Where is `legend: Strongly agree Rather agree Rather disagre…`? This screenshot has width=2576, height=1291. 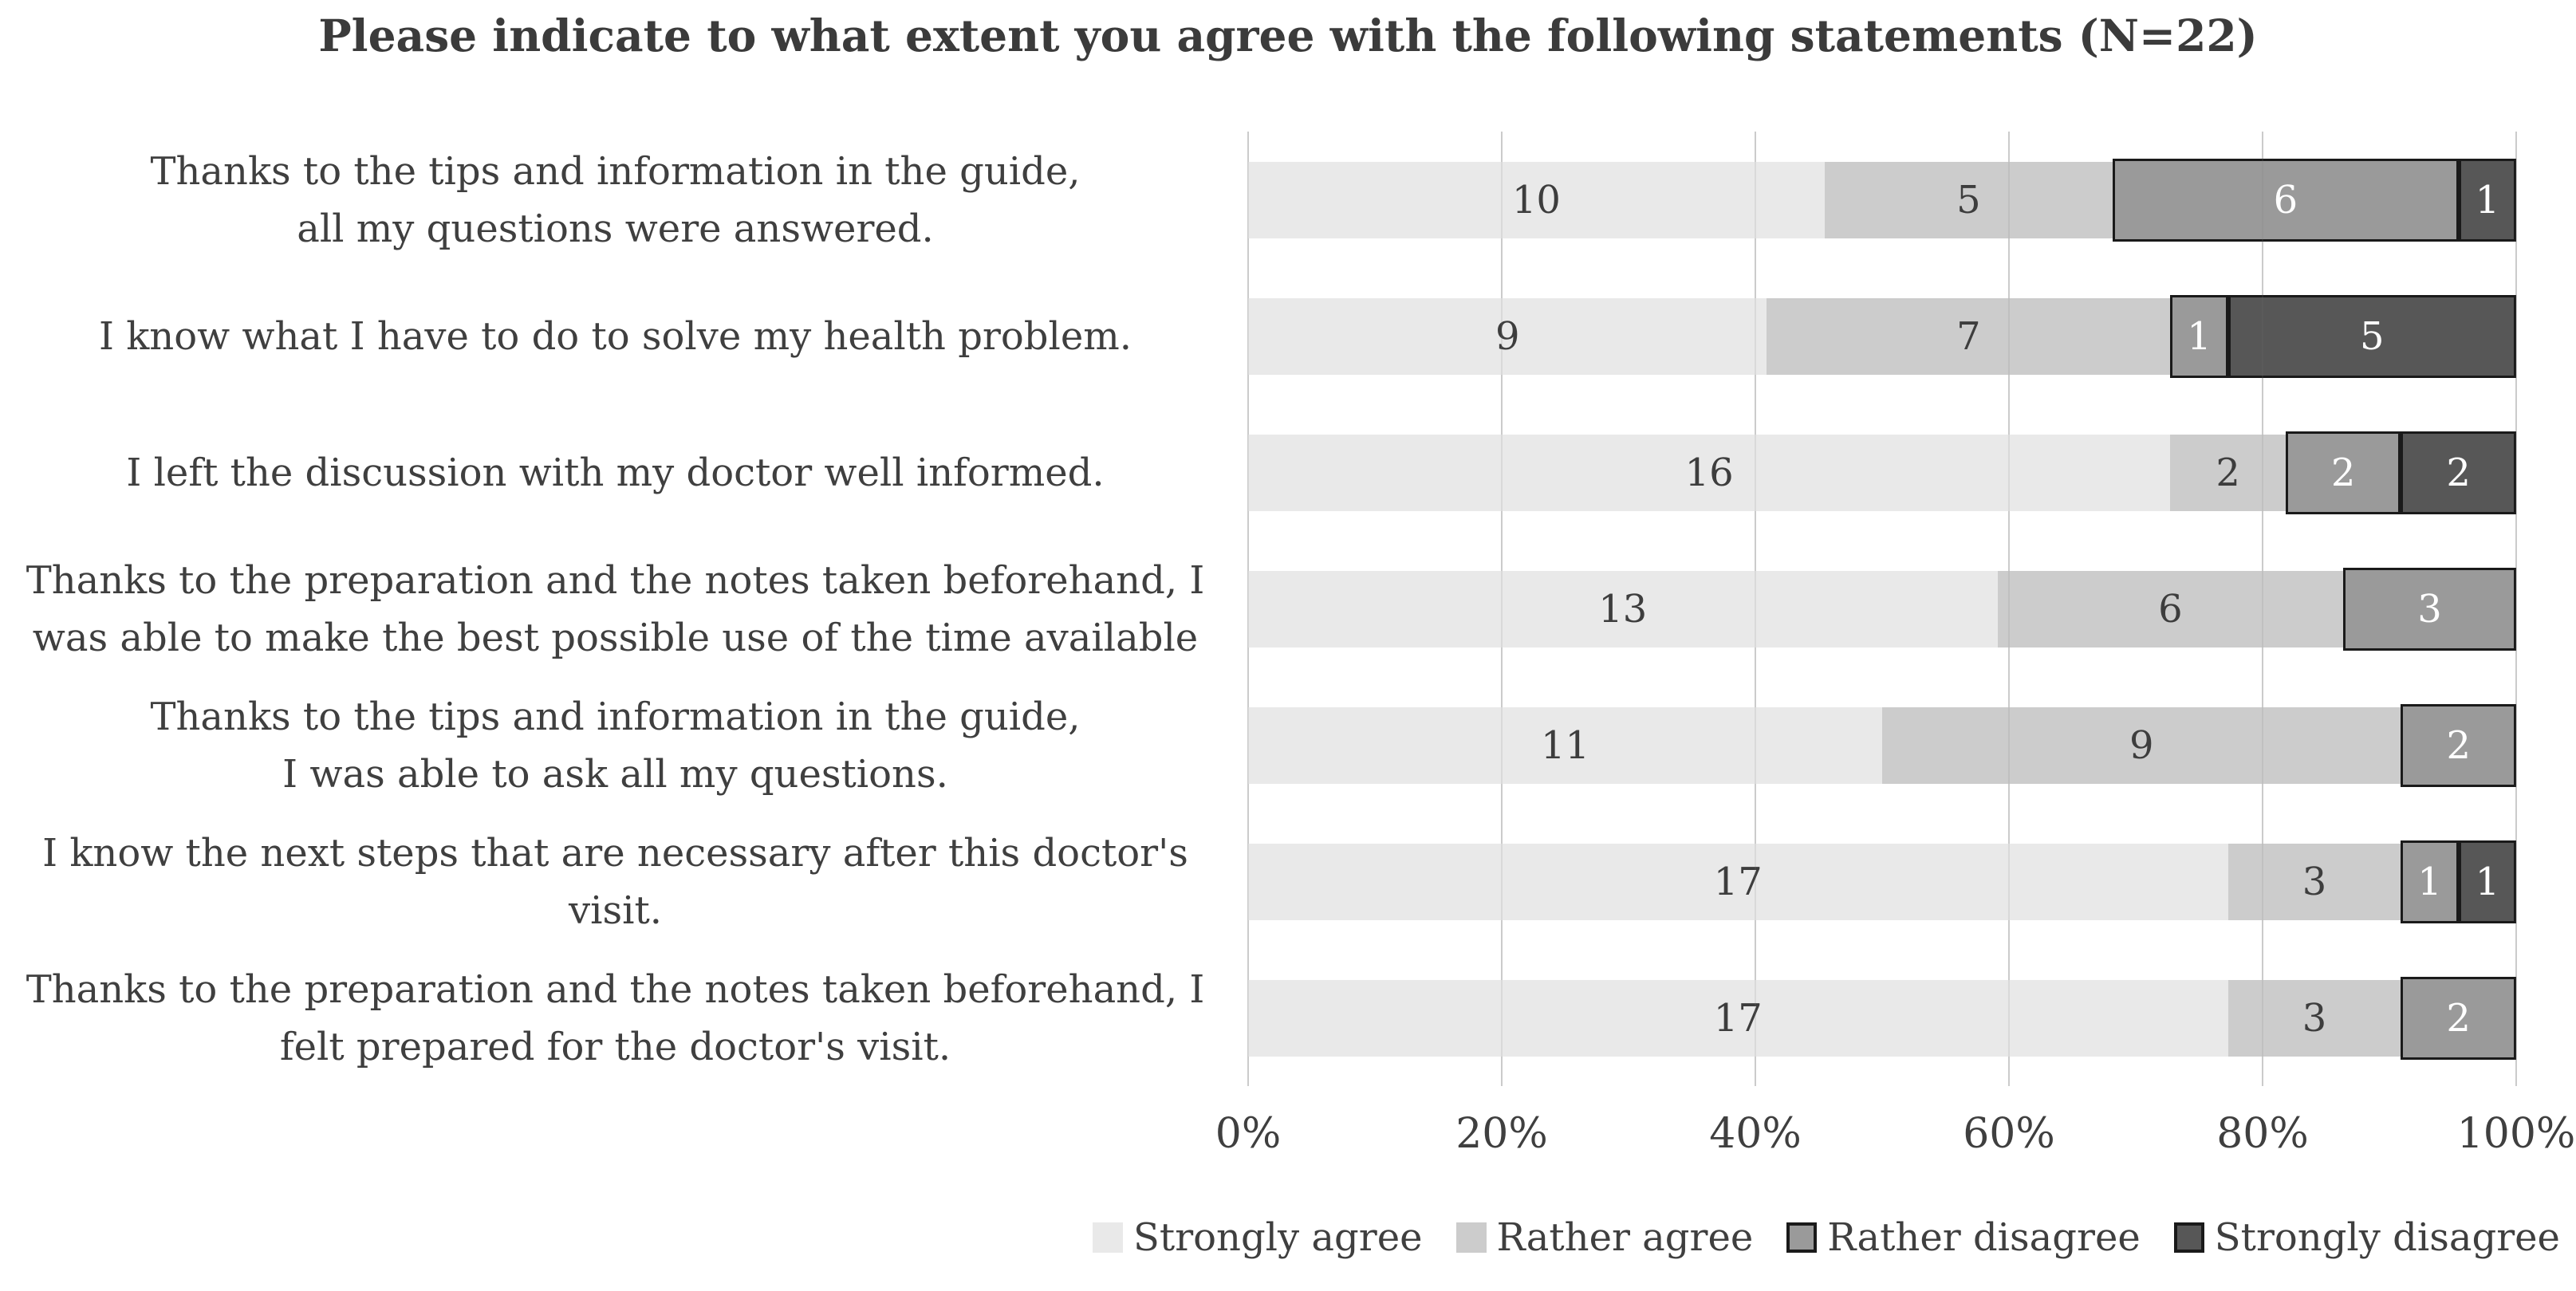
legend: Strongly agree Rather agree Rather disagre… is located at coordinates (1826, 1237).